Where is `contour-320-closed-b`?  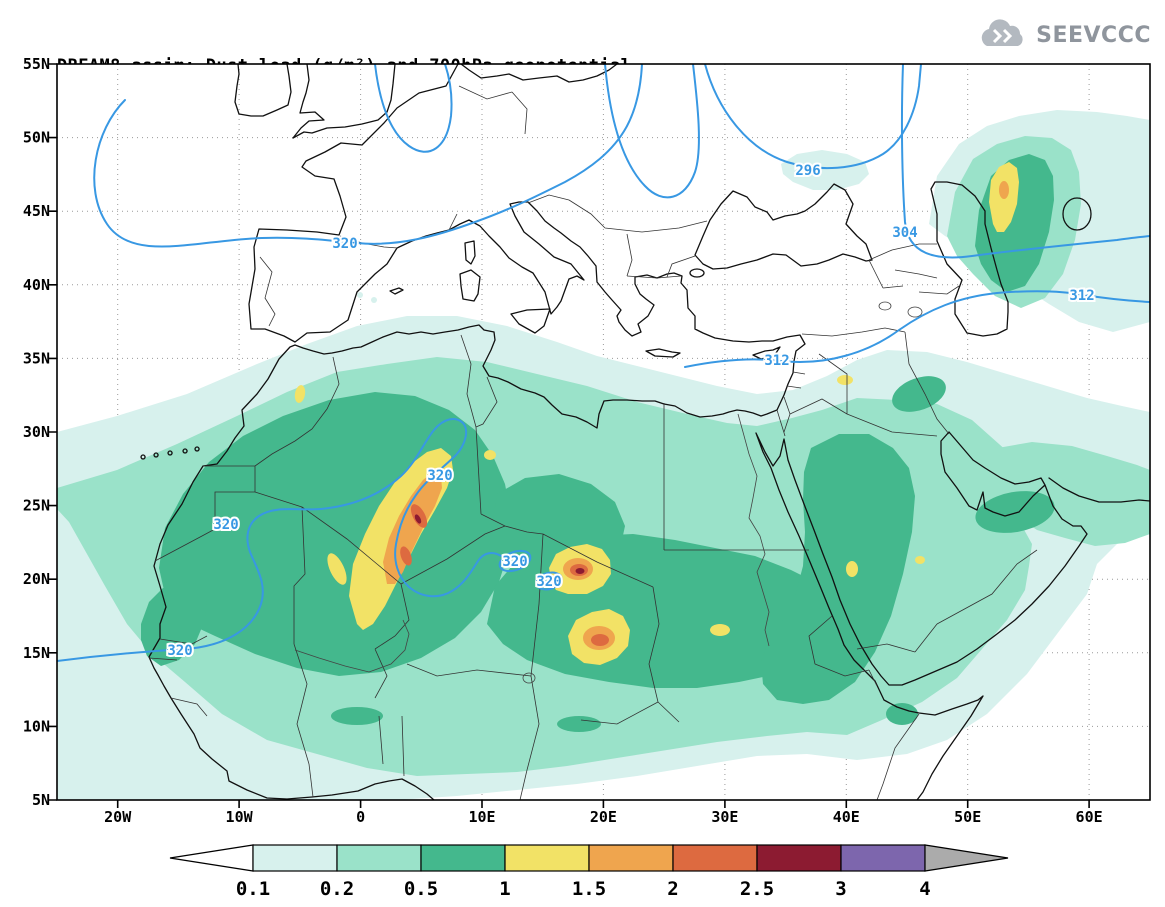 contour-320-closed-b is located at coordinates (549, 581).